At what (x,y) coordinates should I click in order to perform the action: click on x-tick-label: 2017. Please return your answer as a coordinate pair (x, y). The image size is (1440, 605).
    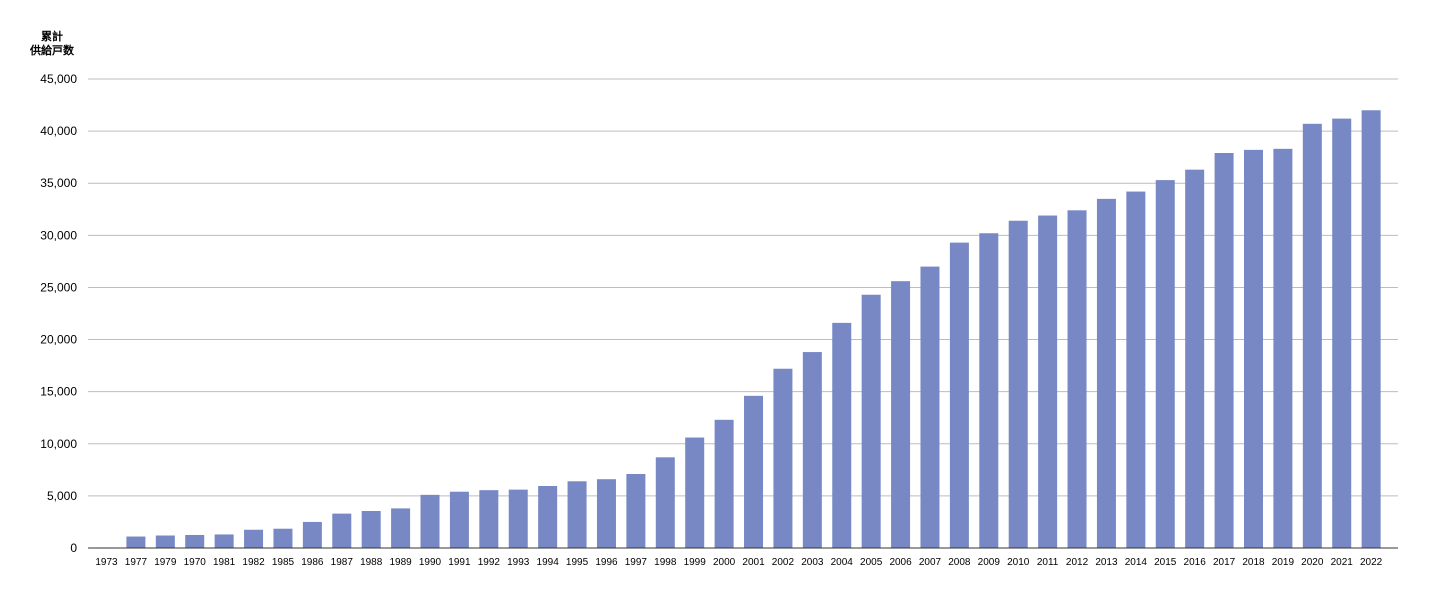
    Looking at the image, I should click on (1224, 562).